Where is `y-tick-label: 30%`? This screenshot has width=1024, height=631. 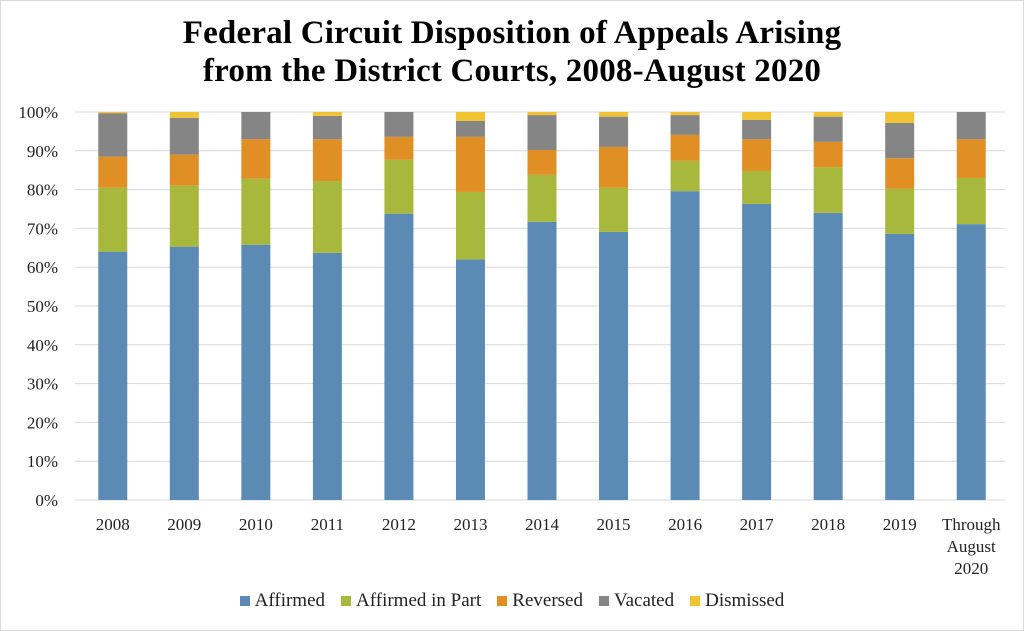
y-tick-label: 30% is located at coordinates (42, 384).